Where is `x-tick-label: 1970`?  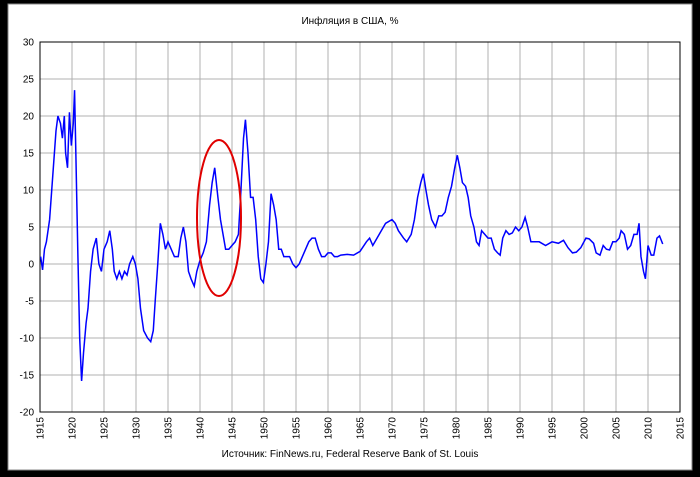
x-tick-label: 1970 is located at coordinates (393, 428).